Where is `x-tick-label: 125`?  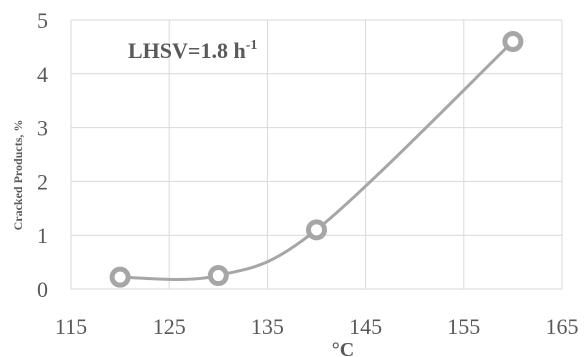 x-tick-label: 125 is located at coordinates (169, 326).